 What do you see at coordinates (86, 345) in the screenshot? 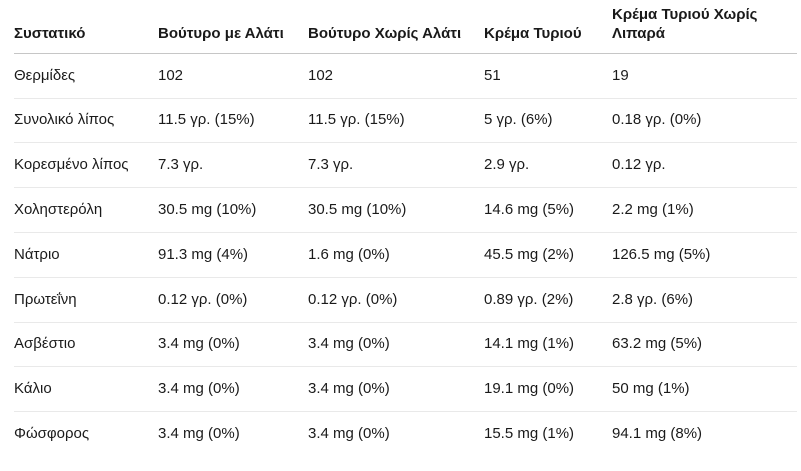
I see `row-label: Ασβέστιο` at bounding box center [86, 345].